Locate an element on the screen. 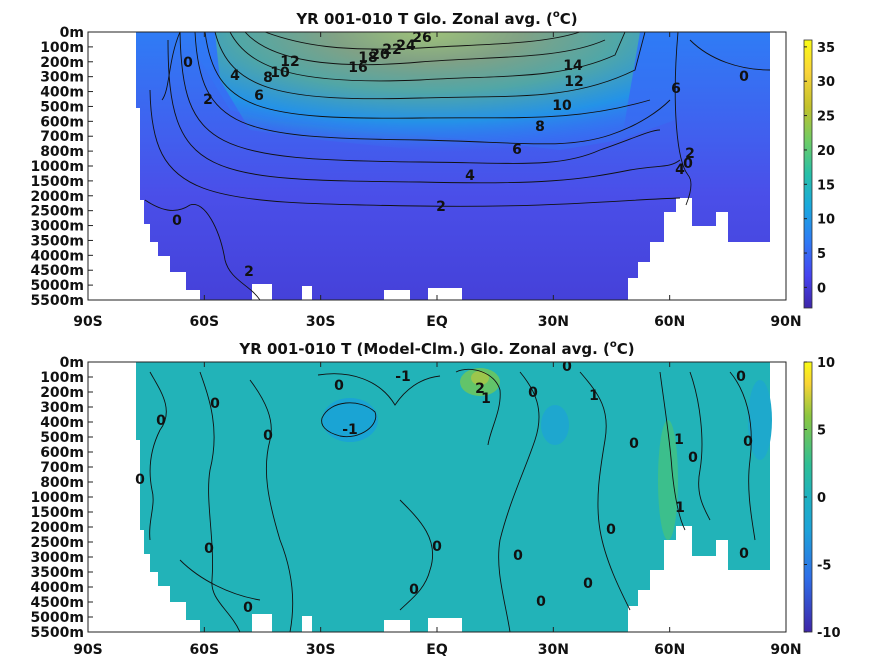 Image resolution: width=875 pixels, height=660 pixels. y-tick-label: 1000m is located at coordinates (57, 167).